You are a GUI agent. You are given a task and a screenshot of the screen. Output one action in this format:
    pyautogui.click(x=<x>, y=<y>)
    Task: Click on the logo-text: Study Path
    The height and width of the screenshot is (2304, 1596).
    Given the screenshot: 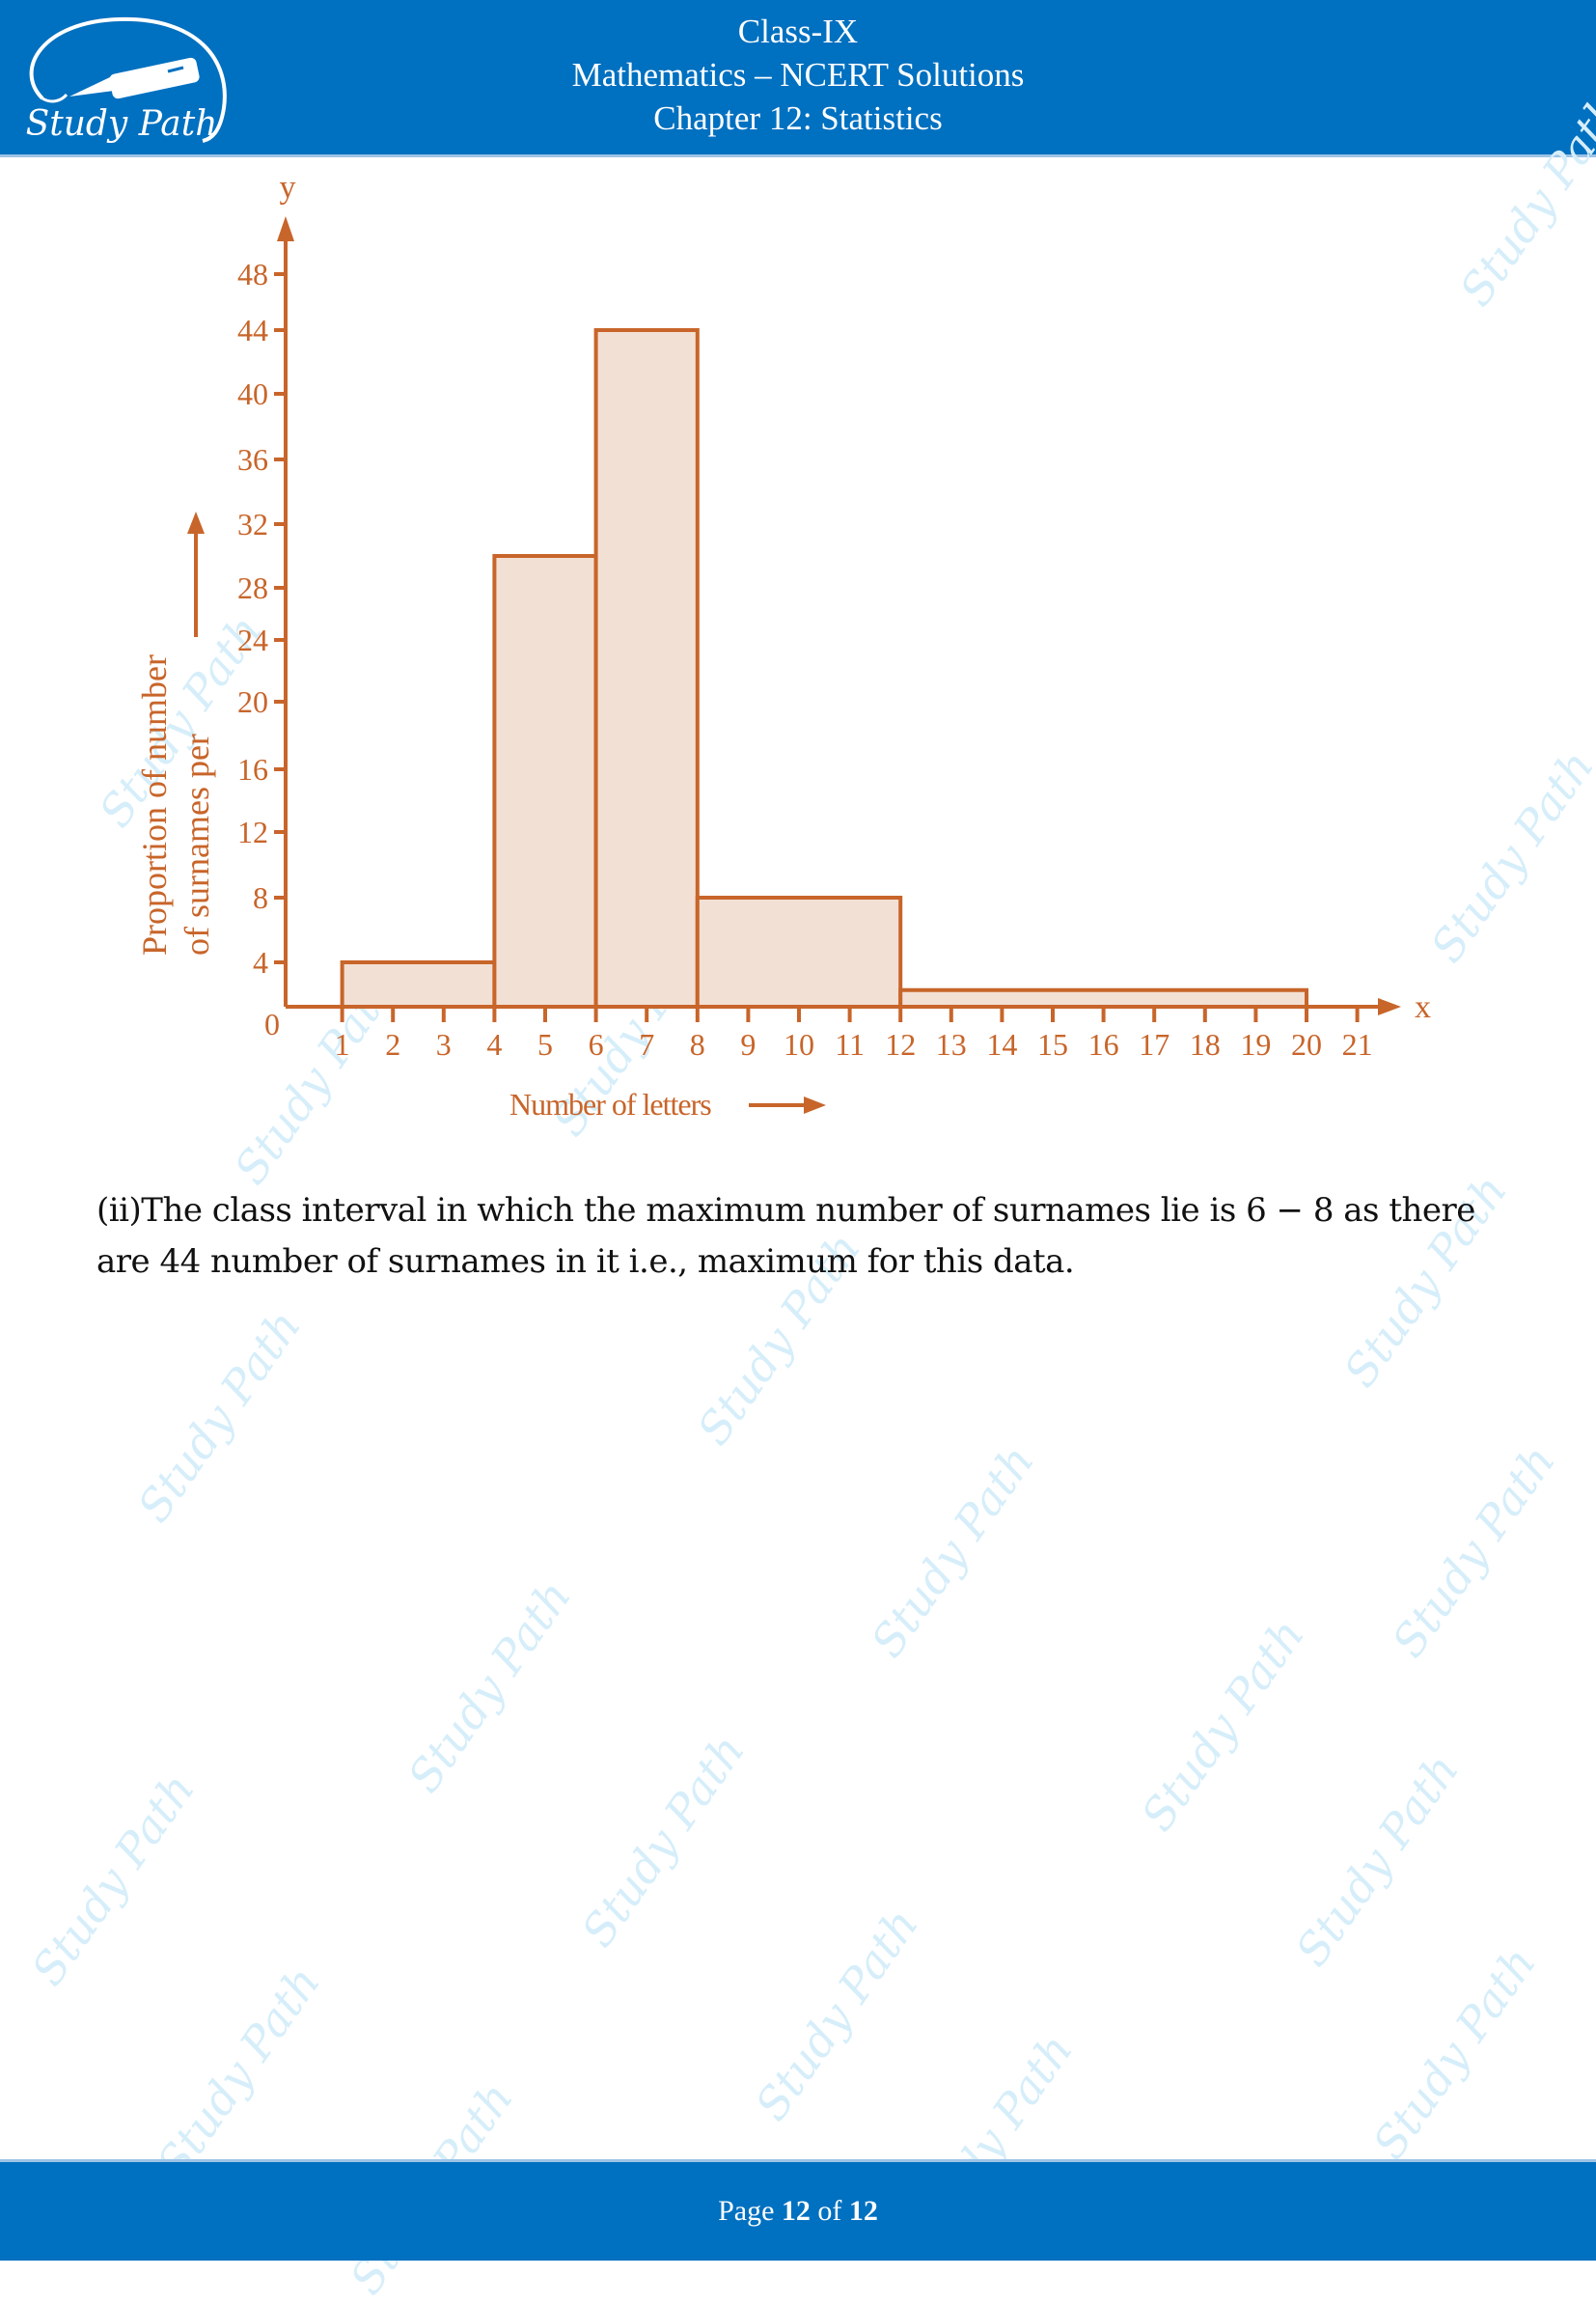 What is the action you would take?
    pyautogui.click(x=122, y=124)
    